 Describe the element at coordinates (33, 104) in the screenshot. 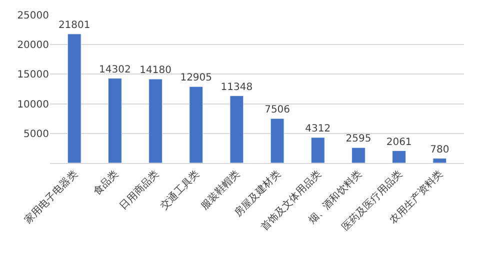

I see `y-tick-label: 10000` at that location.